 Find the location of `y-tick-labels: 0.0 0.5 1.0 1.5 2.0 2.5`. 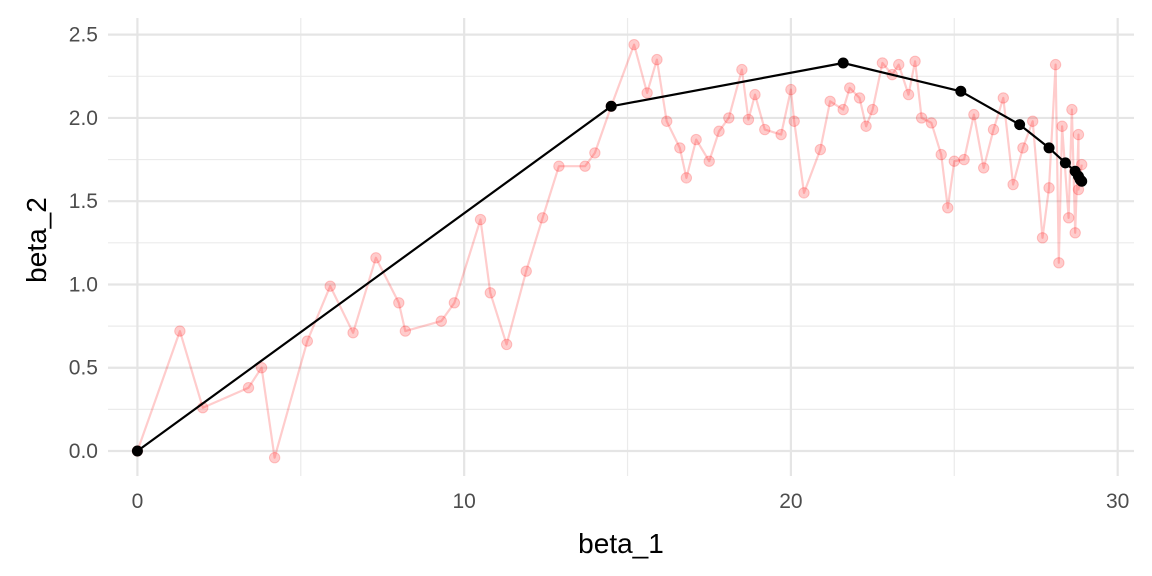

y-tick-labels: 0.0 0.5 1.0 1.5 2.0 2.5 is located at coordinates (83, 243).